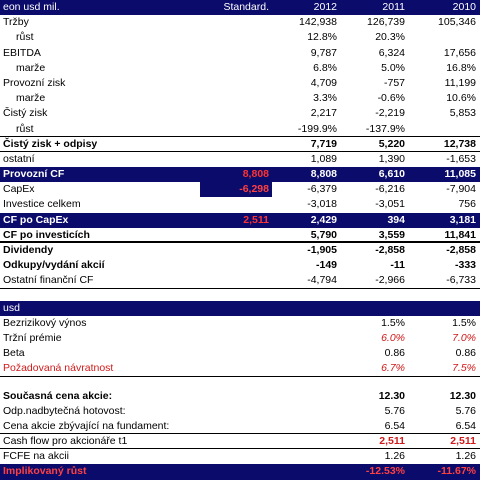  Describe the element at coordinates (240, 338) in the screenshot. I see `table-row: Tržní prémie 6.0% 7.0%` at that location.